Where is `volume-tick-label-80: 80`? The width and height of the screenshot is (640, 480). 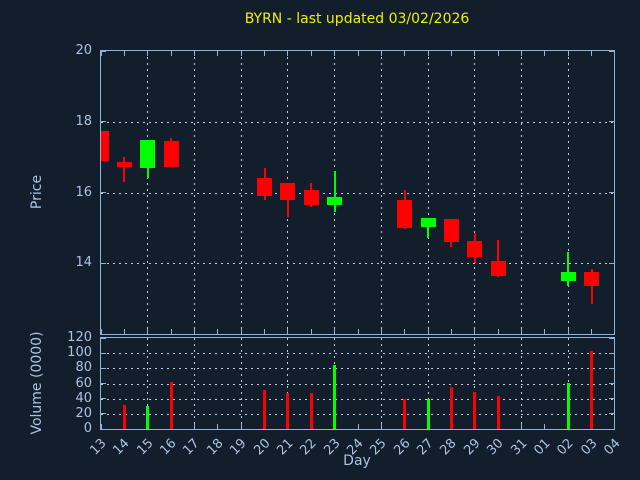
volume-tick-label-80: 80 is located at coordinates (83, 368).